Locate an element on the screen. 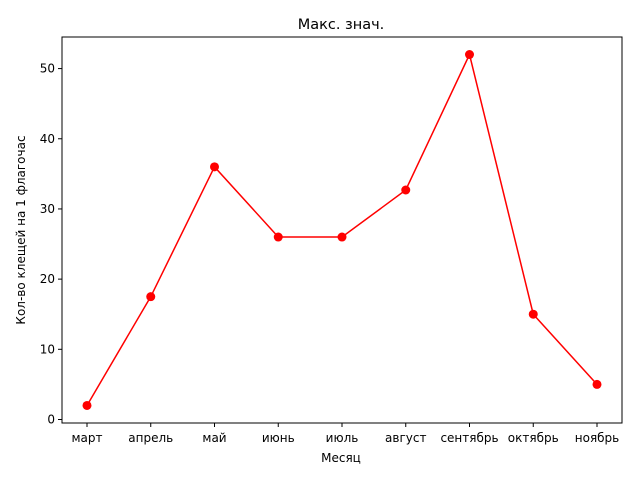 This screenshot has width=640, height=480. y-axis-label: Кол-во клещей на 1 флагочас is located at coordinates (21, 229).